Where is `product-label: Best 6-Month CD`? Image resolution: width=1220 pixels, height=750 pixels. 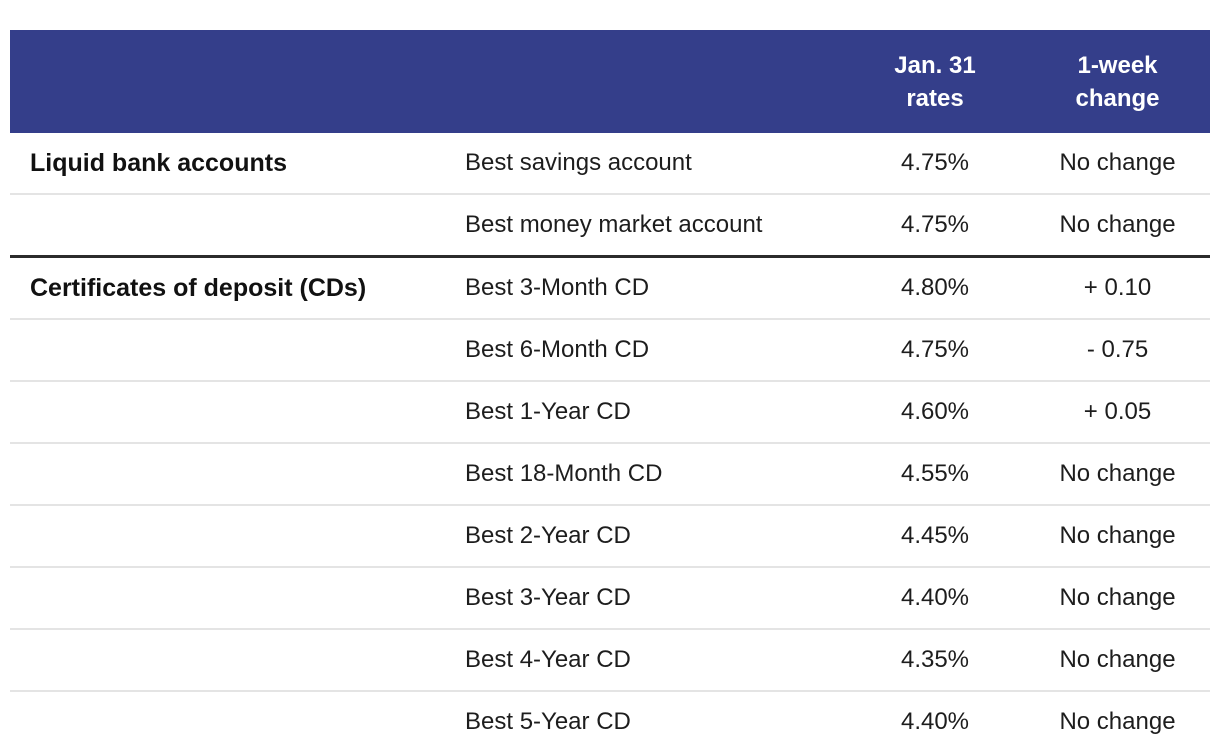 product-label: Best 6-Month CD is located at coordinates (557, 349).